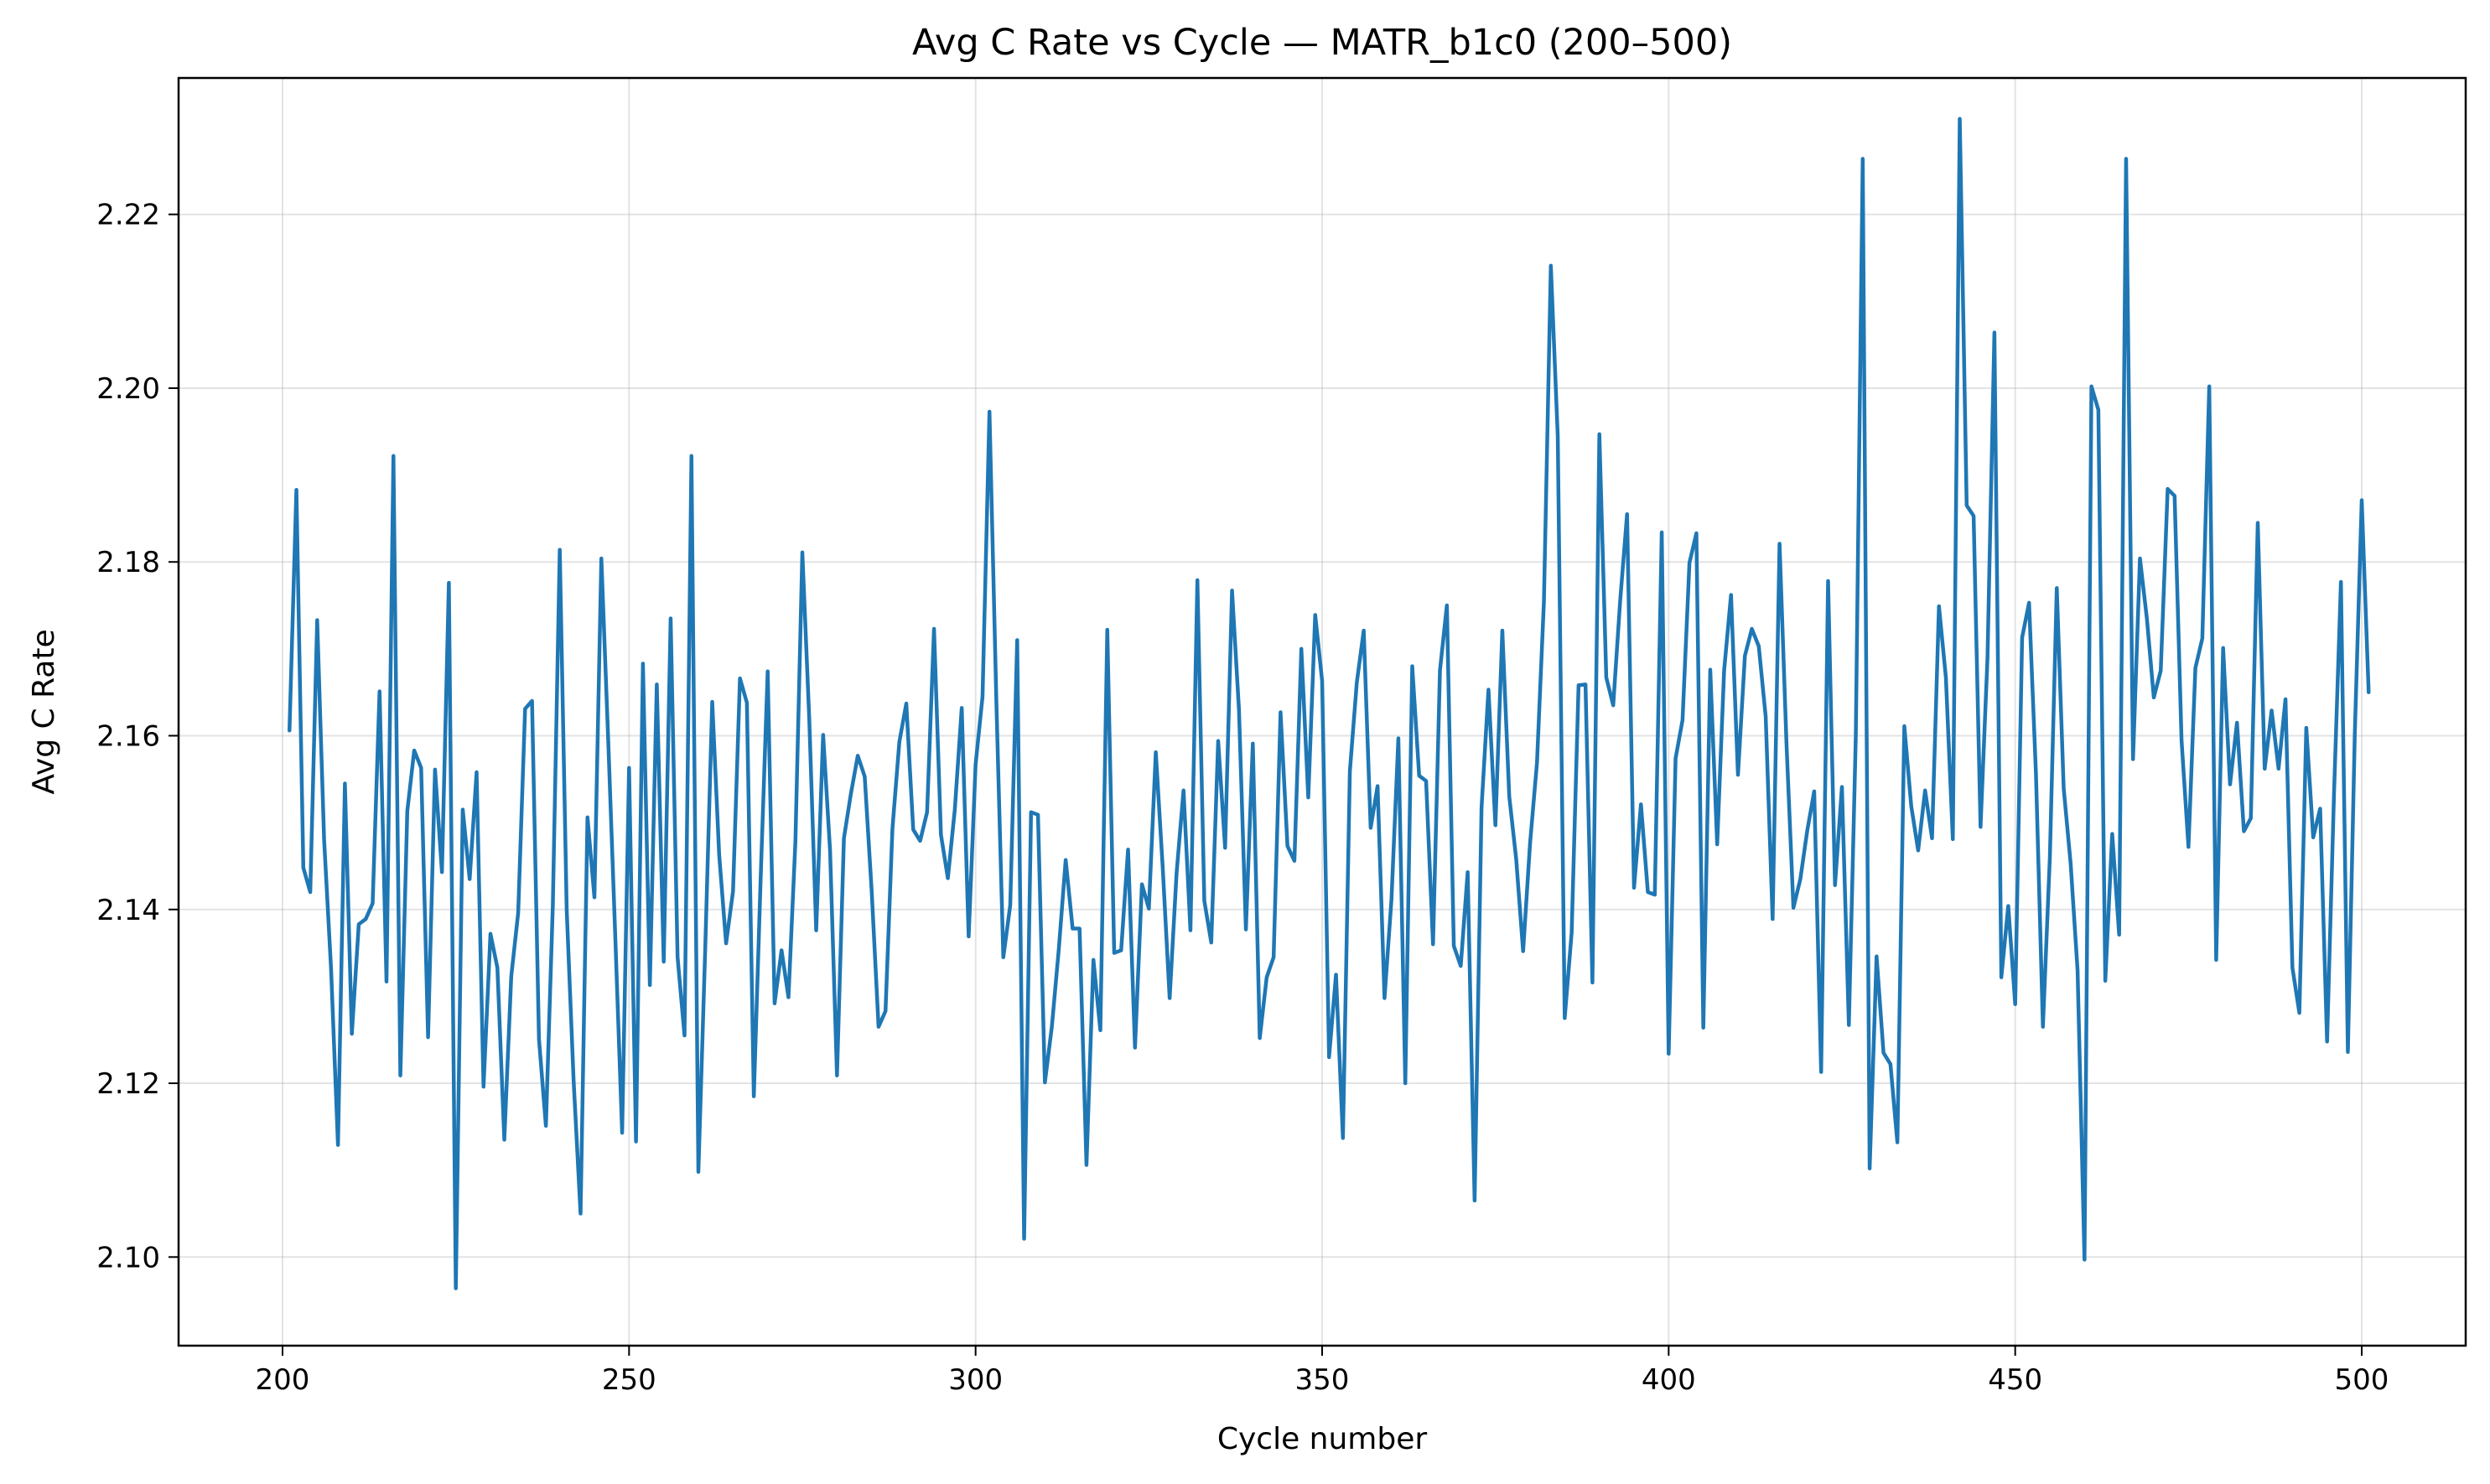 The height and width of the screenshot is (1484, 2490). I want to click on x-tick-label: 200, so click(283, 1380).